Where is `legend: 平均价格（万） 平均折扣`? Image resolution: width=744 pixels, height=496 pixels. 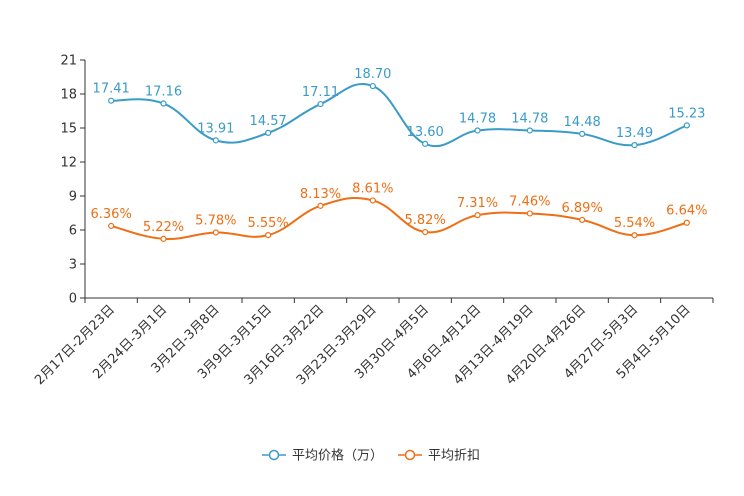 legend: 平均价格（万） 平均折扣 is located at coordinates (371, 456).